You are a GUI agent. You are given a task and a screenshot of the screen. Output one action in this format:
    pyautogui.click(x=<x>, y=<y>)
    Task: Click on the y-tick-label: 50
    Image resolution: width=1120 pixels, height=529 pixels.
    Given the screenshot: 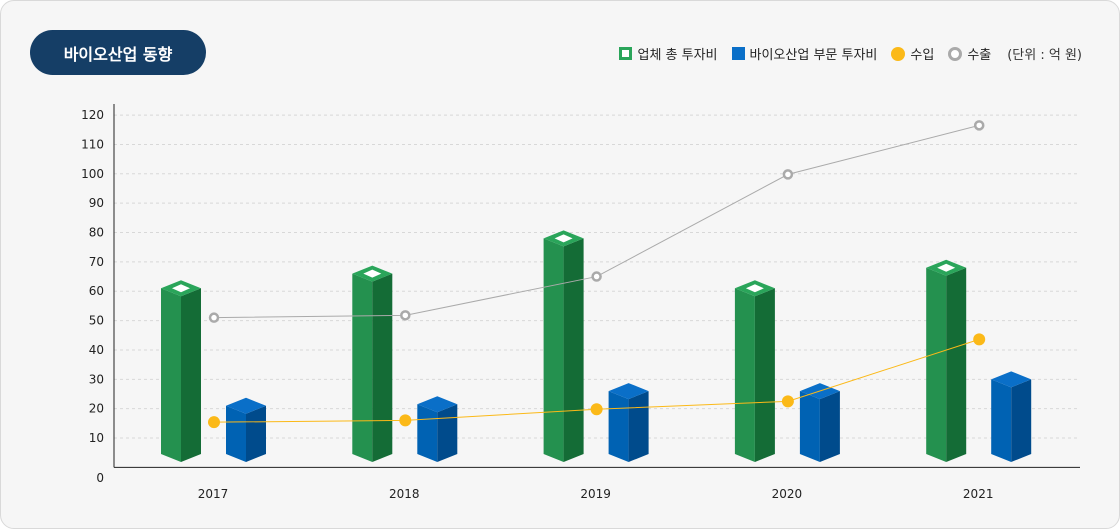 What is the action you would take?
    pyautogui.click(x=96, y=321)
    